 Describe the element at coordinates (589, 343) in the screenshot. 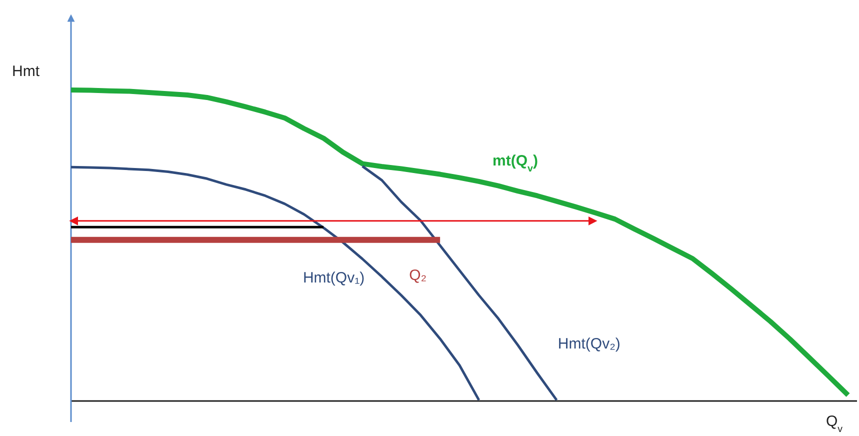

I see `series-label: Hmt(Qv₂)` at that location.